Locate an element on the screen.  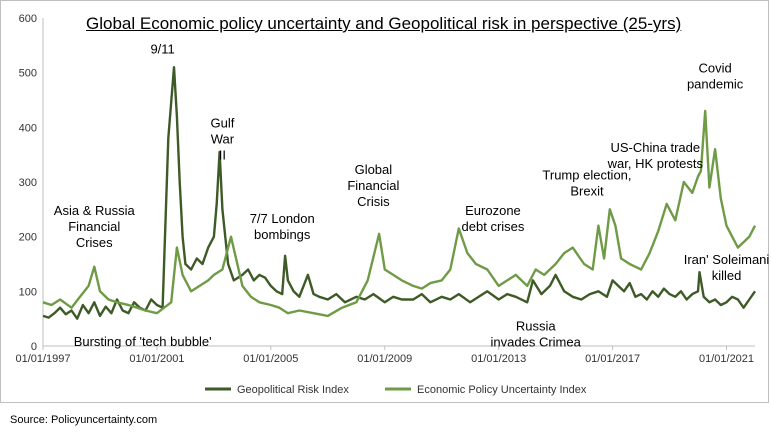
x-tick-label: 01/01/2001 is located at coordinates (156, 359).